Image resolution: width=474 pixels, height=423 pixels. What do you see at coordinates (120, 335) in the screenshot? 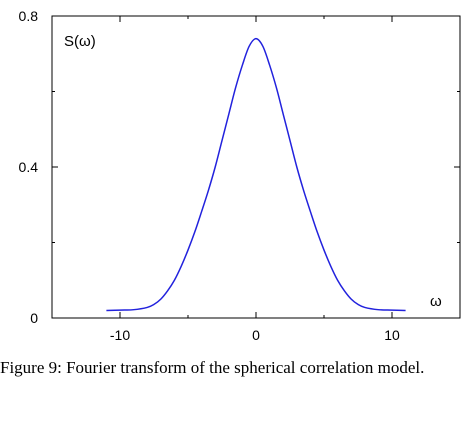
I see `x-tick-label: -10` at bounding box center [120, 335].